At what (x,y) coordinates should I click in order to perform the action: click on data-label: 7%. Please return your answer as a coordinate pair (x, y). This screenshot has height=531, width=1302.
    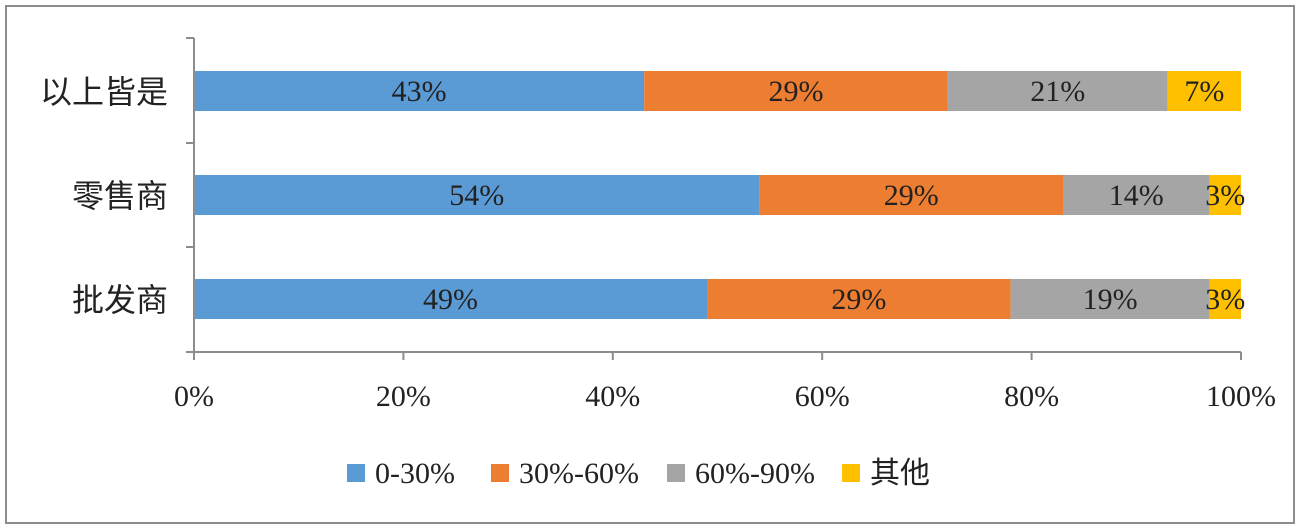
    Looking at the image, I should click on (1204, 91).